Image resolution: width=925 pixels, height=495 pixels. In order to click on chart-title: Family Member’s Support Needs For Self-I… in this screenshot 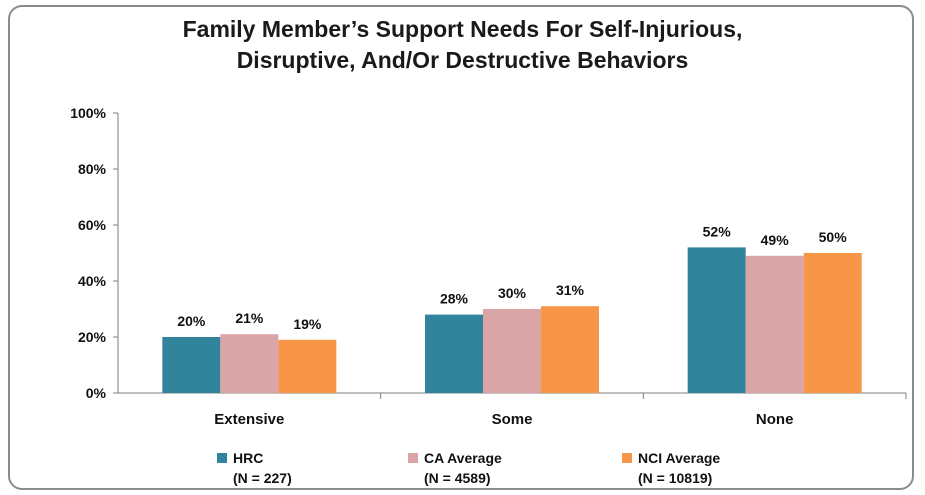, I will do `click(462, 45)`.